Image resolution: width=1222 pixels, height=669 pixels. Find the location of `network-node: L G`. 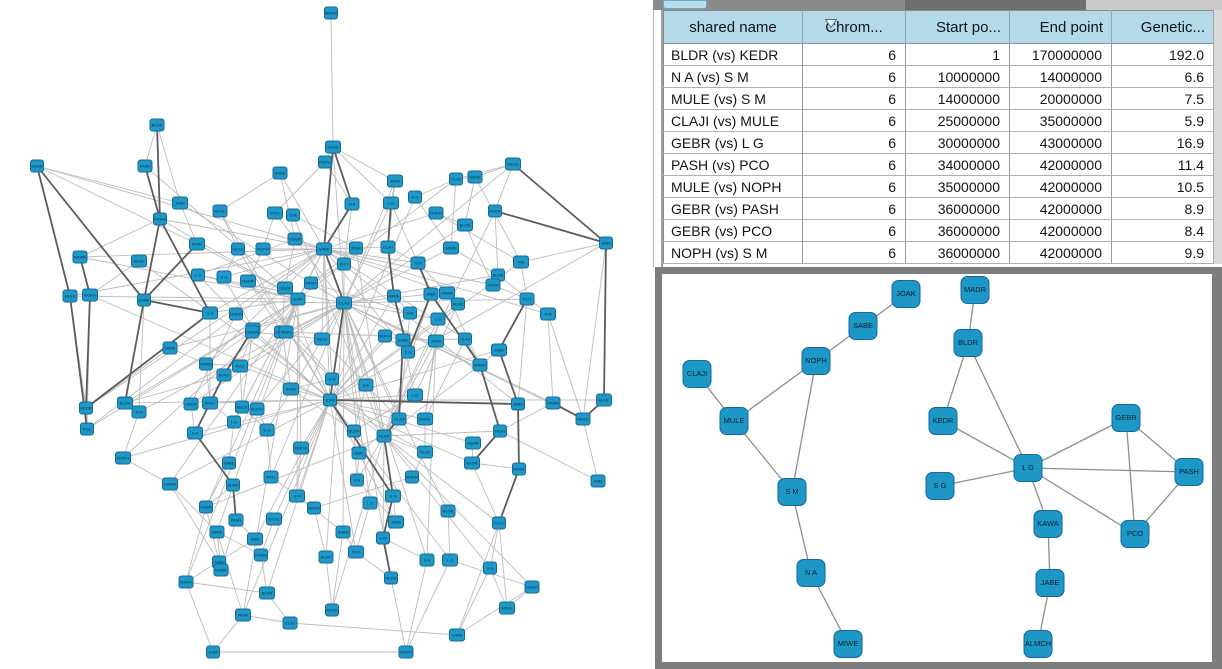

network-node: L G is located at coordinates (234, 422).